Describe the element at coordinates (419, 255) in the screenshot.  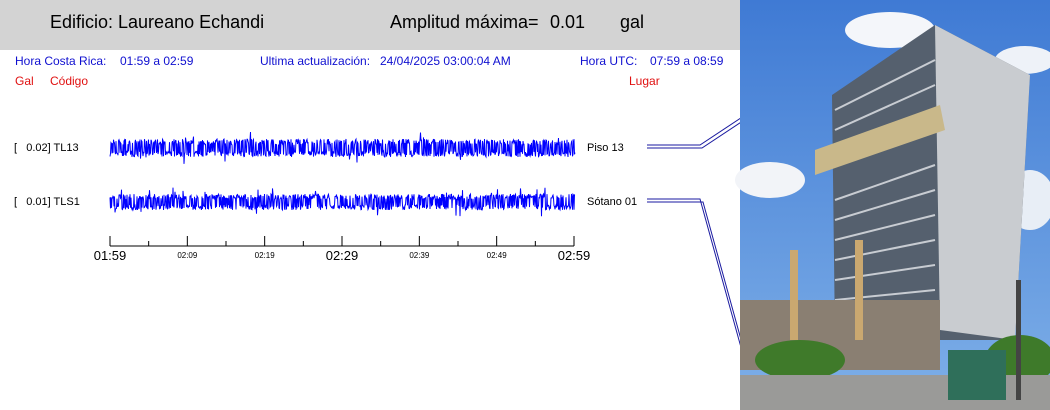
I see `axis-tick-label: 02:39` at that location.